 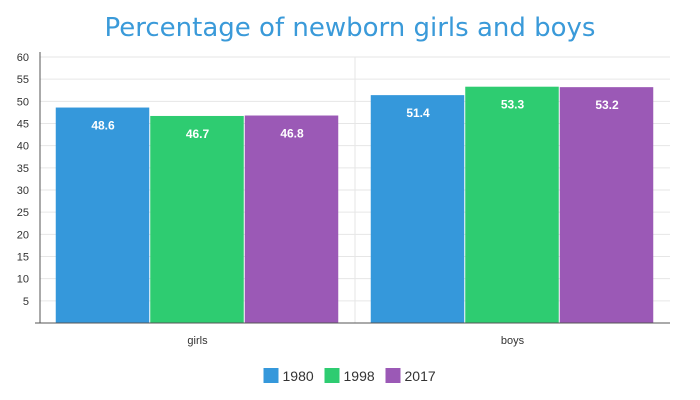 What do you see at coordinates (355, 341) in the screenshot?
I see `x-axis-categories: girls boys` at bounding box center [355, 341].